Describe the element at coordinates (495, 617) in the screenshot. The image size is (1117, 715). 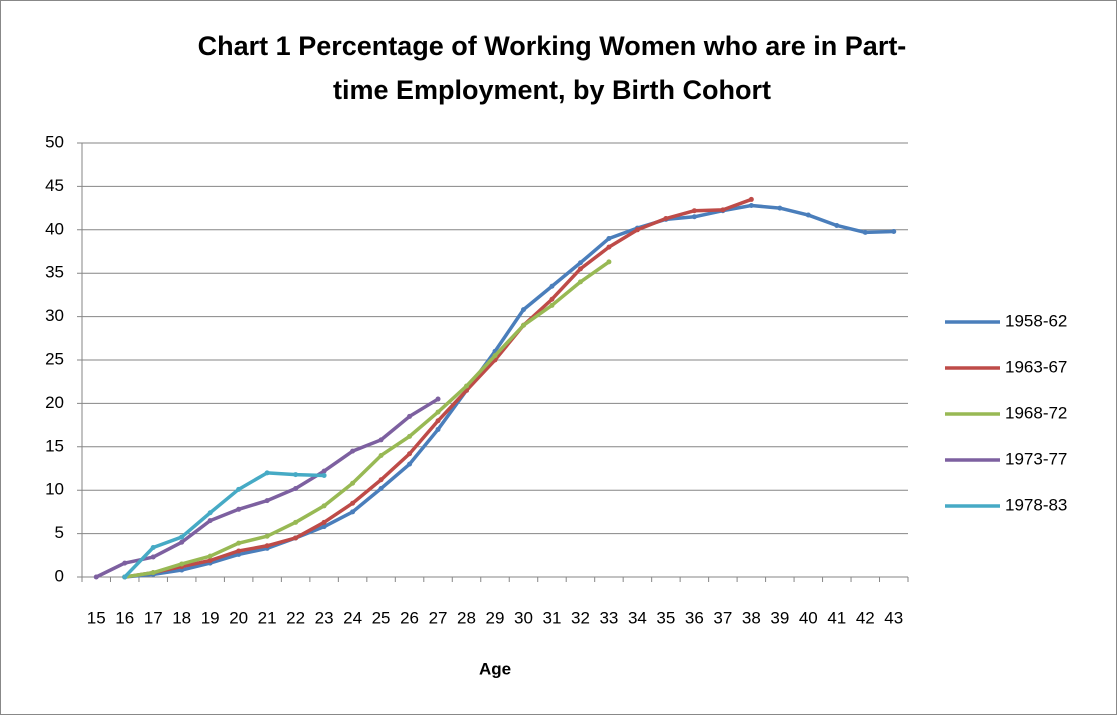
I see `x-tick-label: 29` at that location.